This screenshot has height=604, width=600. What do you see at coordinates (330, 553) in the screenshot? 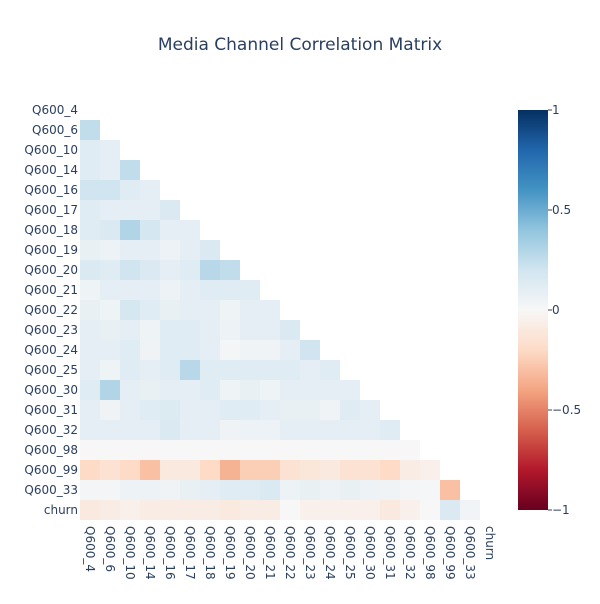
I see `x-tick-label: Q600_24` at bounding box center [330, 553].